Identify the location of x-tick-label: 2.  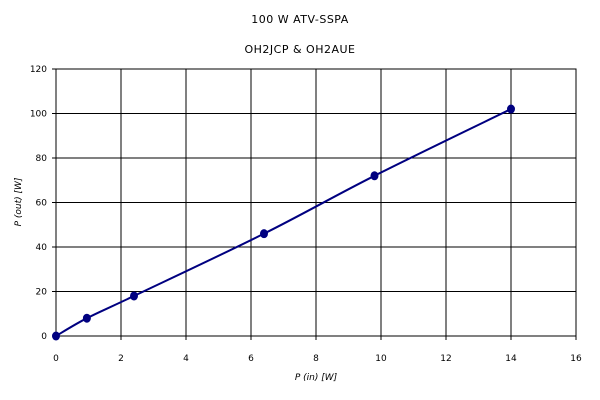
(121, 359).